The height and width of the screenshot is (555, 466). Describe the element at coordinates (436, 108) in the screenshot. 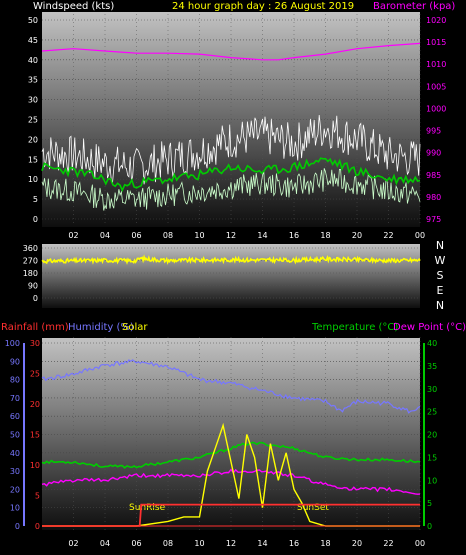

I see `barometer-y-tick-label: 1000` at that location.